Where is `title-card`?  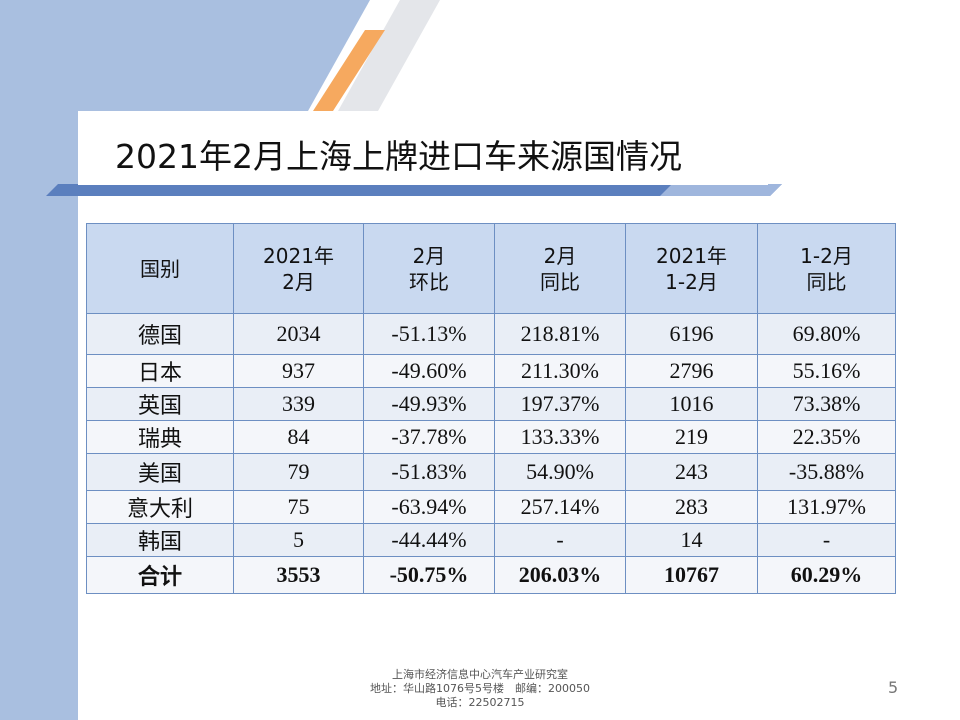
title-card is located at coordinates (423, 148).